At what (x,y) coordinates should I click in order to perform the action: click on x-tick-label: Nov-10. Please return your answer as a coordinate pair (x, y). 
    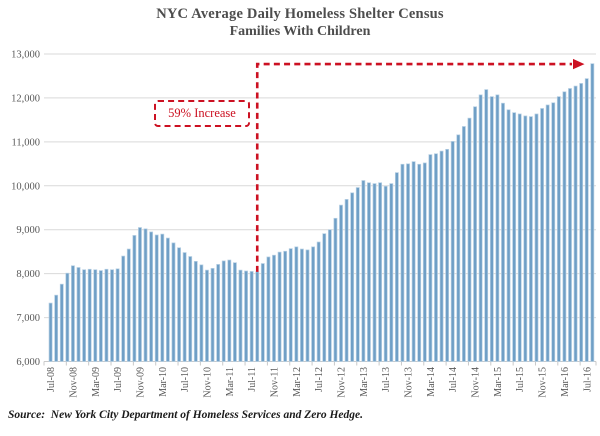
    Looking at the image, I should click on (207, 382).